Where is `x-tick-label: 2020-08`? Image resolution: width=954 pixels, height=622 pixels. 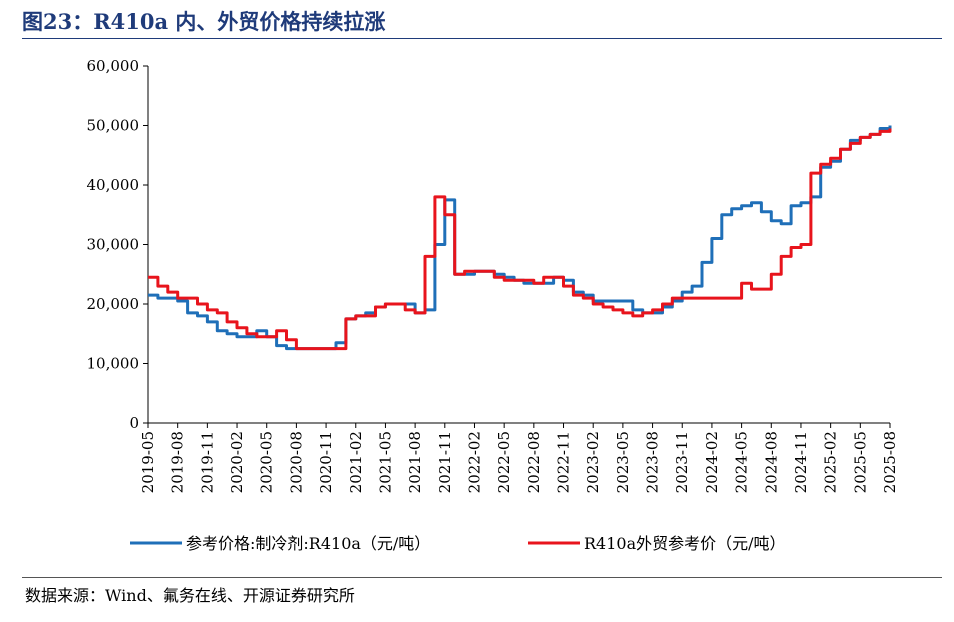
x-tick-label: 2020-08 is located at coordinates (296, 462).